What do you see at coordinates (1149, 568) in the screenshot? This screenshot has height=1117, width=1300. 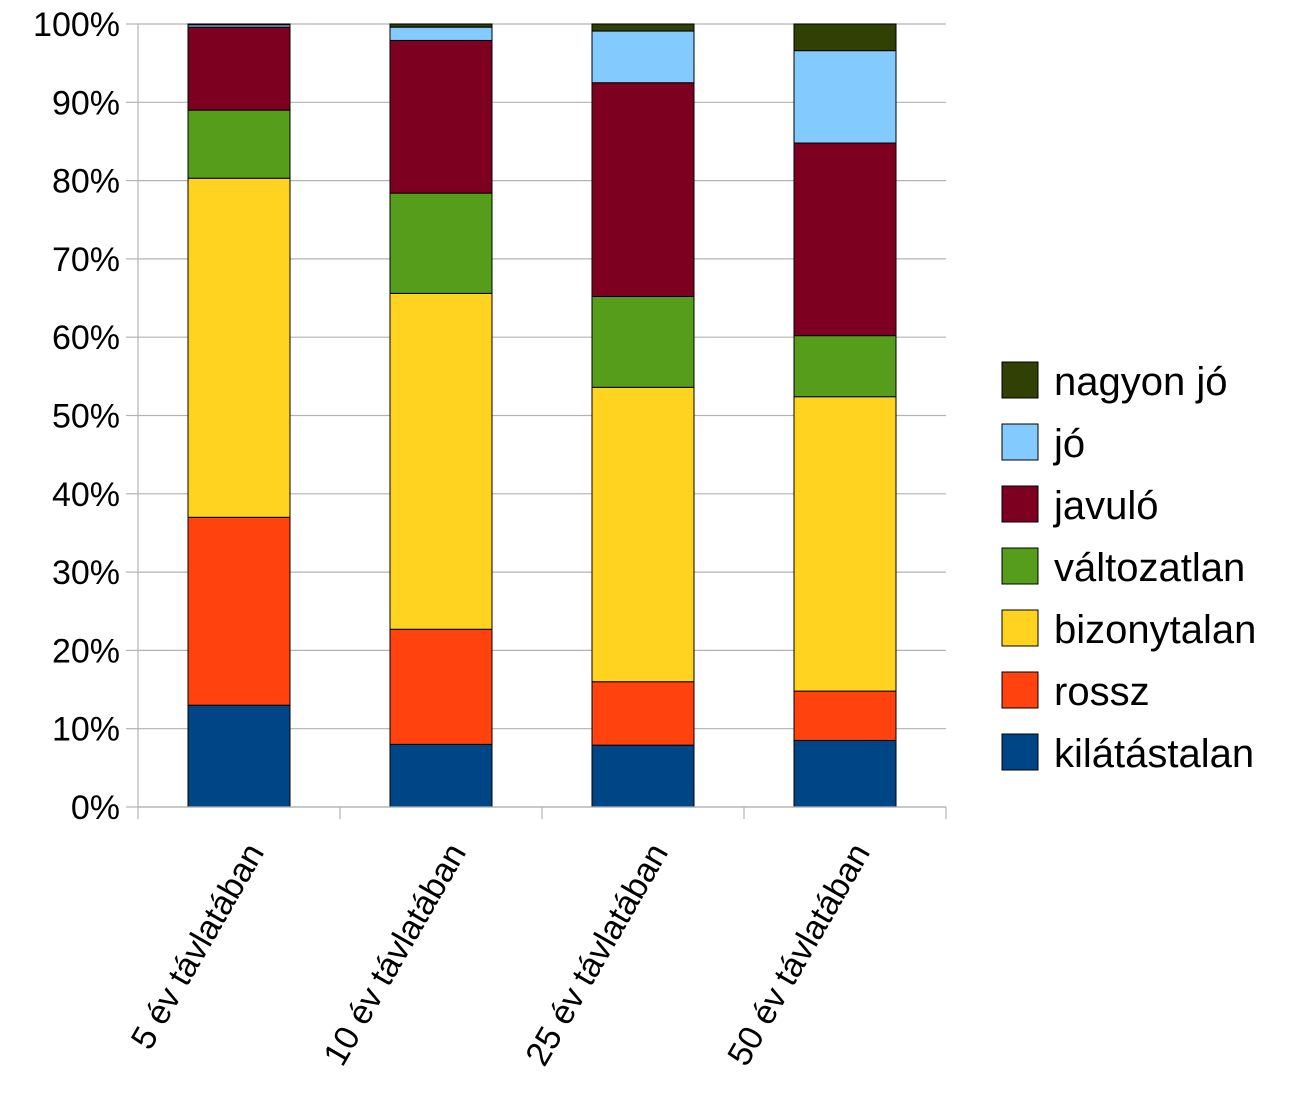 I see `legend-label: változatlan` at bounding box center [1149, 568].